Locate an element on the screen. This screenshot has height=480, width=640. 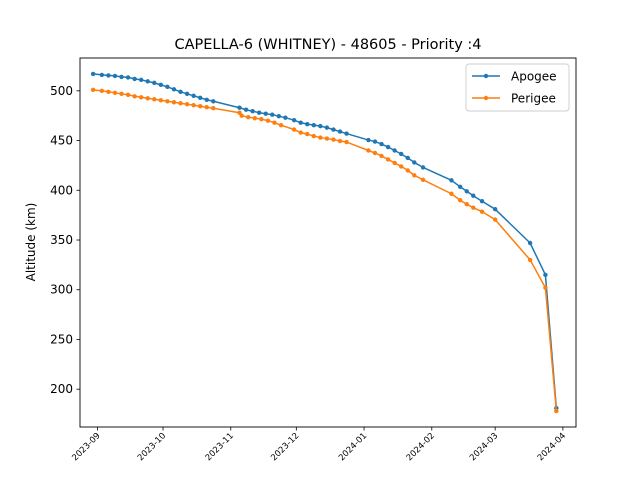
y-tick-label: 450 is located at coordinates (61, 141).